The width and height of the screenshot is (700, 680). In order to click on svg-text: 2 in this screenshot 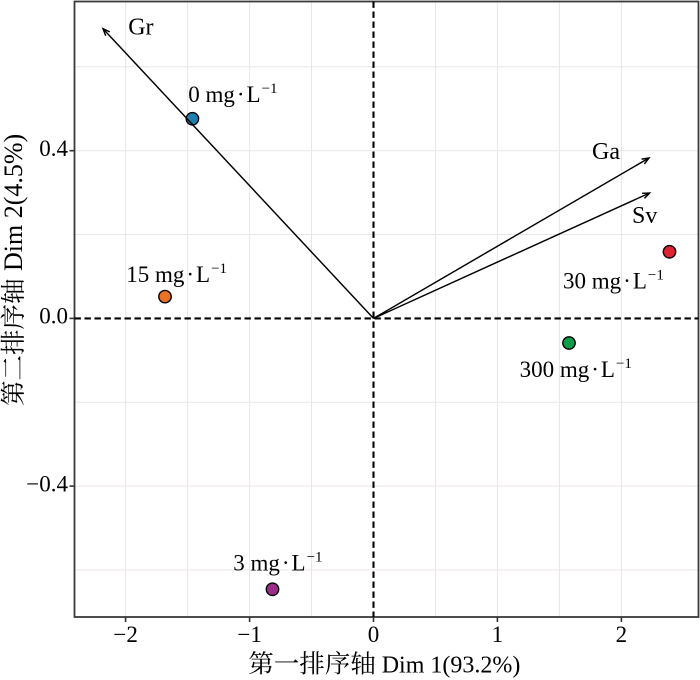, I will do `click(622, 634)`.